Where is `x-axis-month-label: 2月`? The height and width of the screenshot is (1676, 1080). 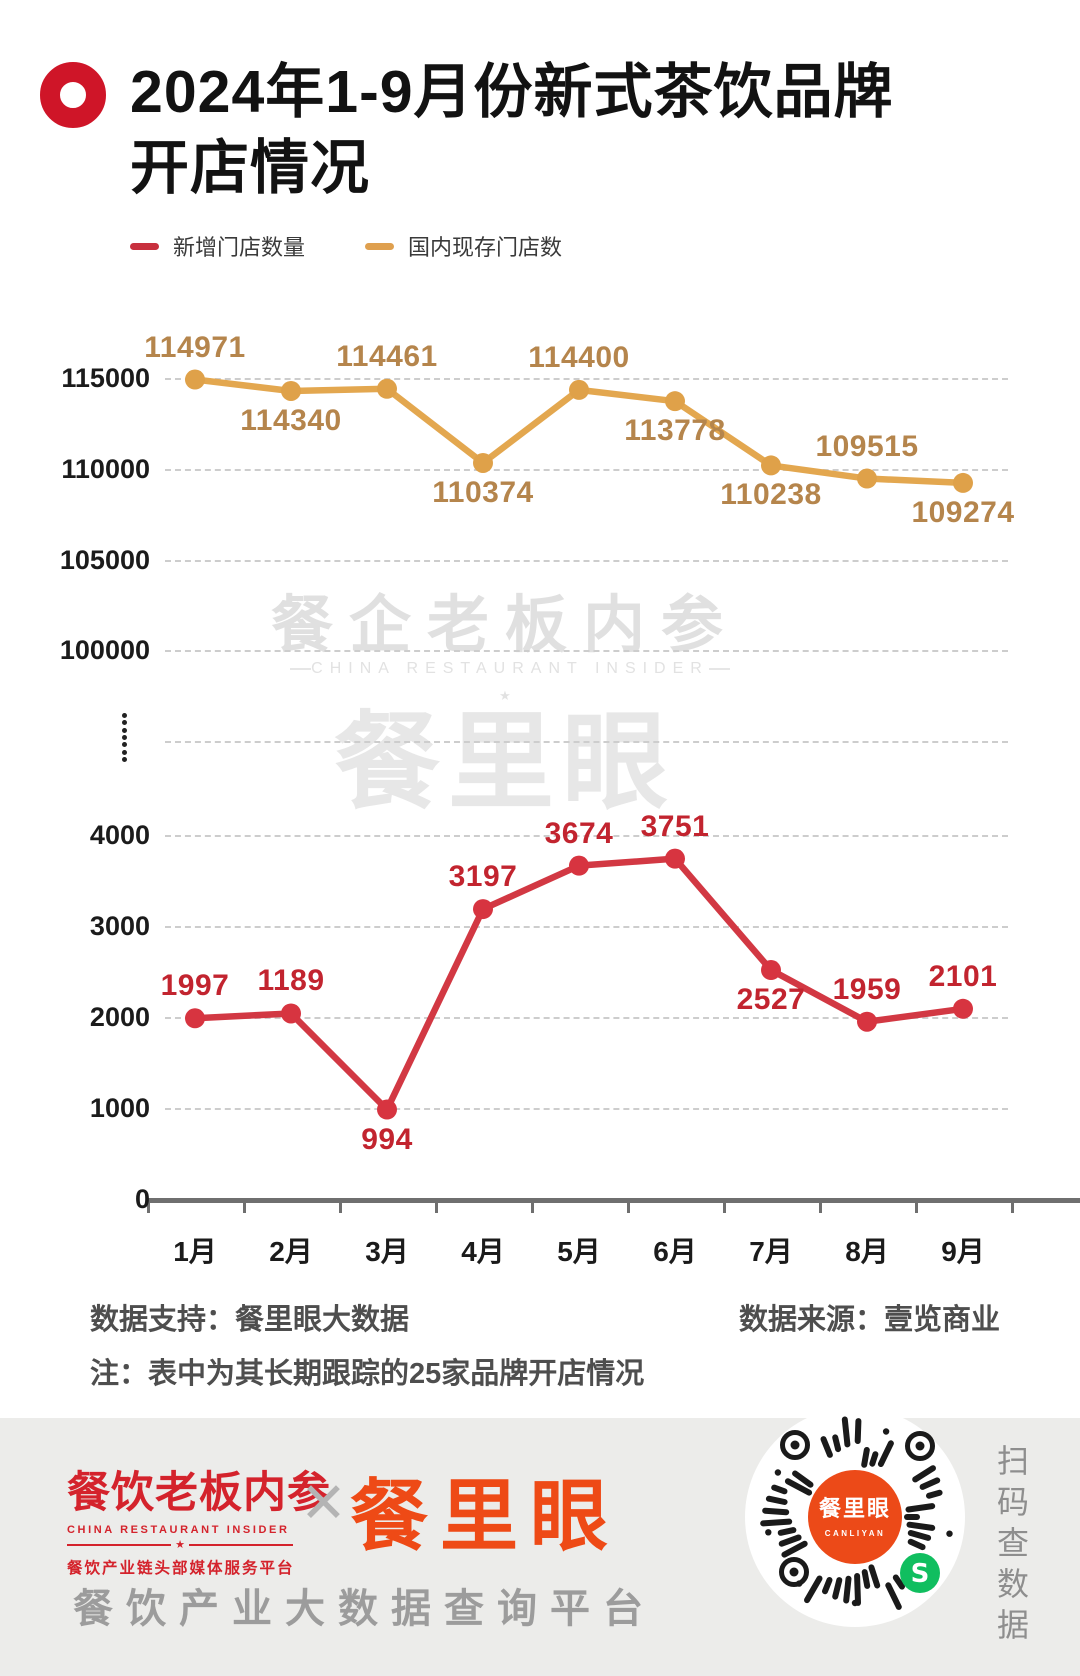
x-axis-month-label: 2月 is located at coordinates (291, 1251).